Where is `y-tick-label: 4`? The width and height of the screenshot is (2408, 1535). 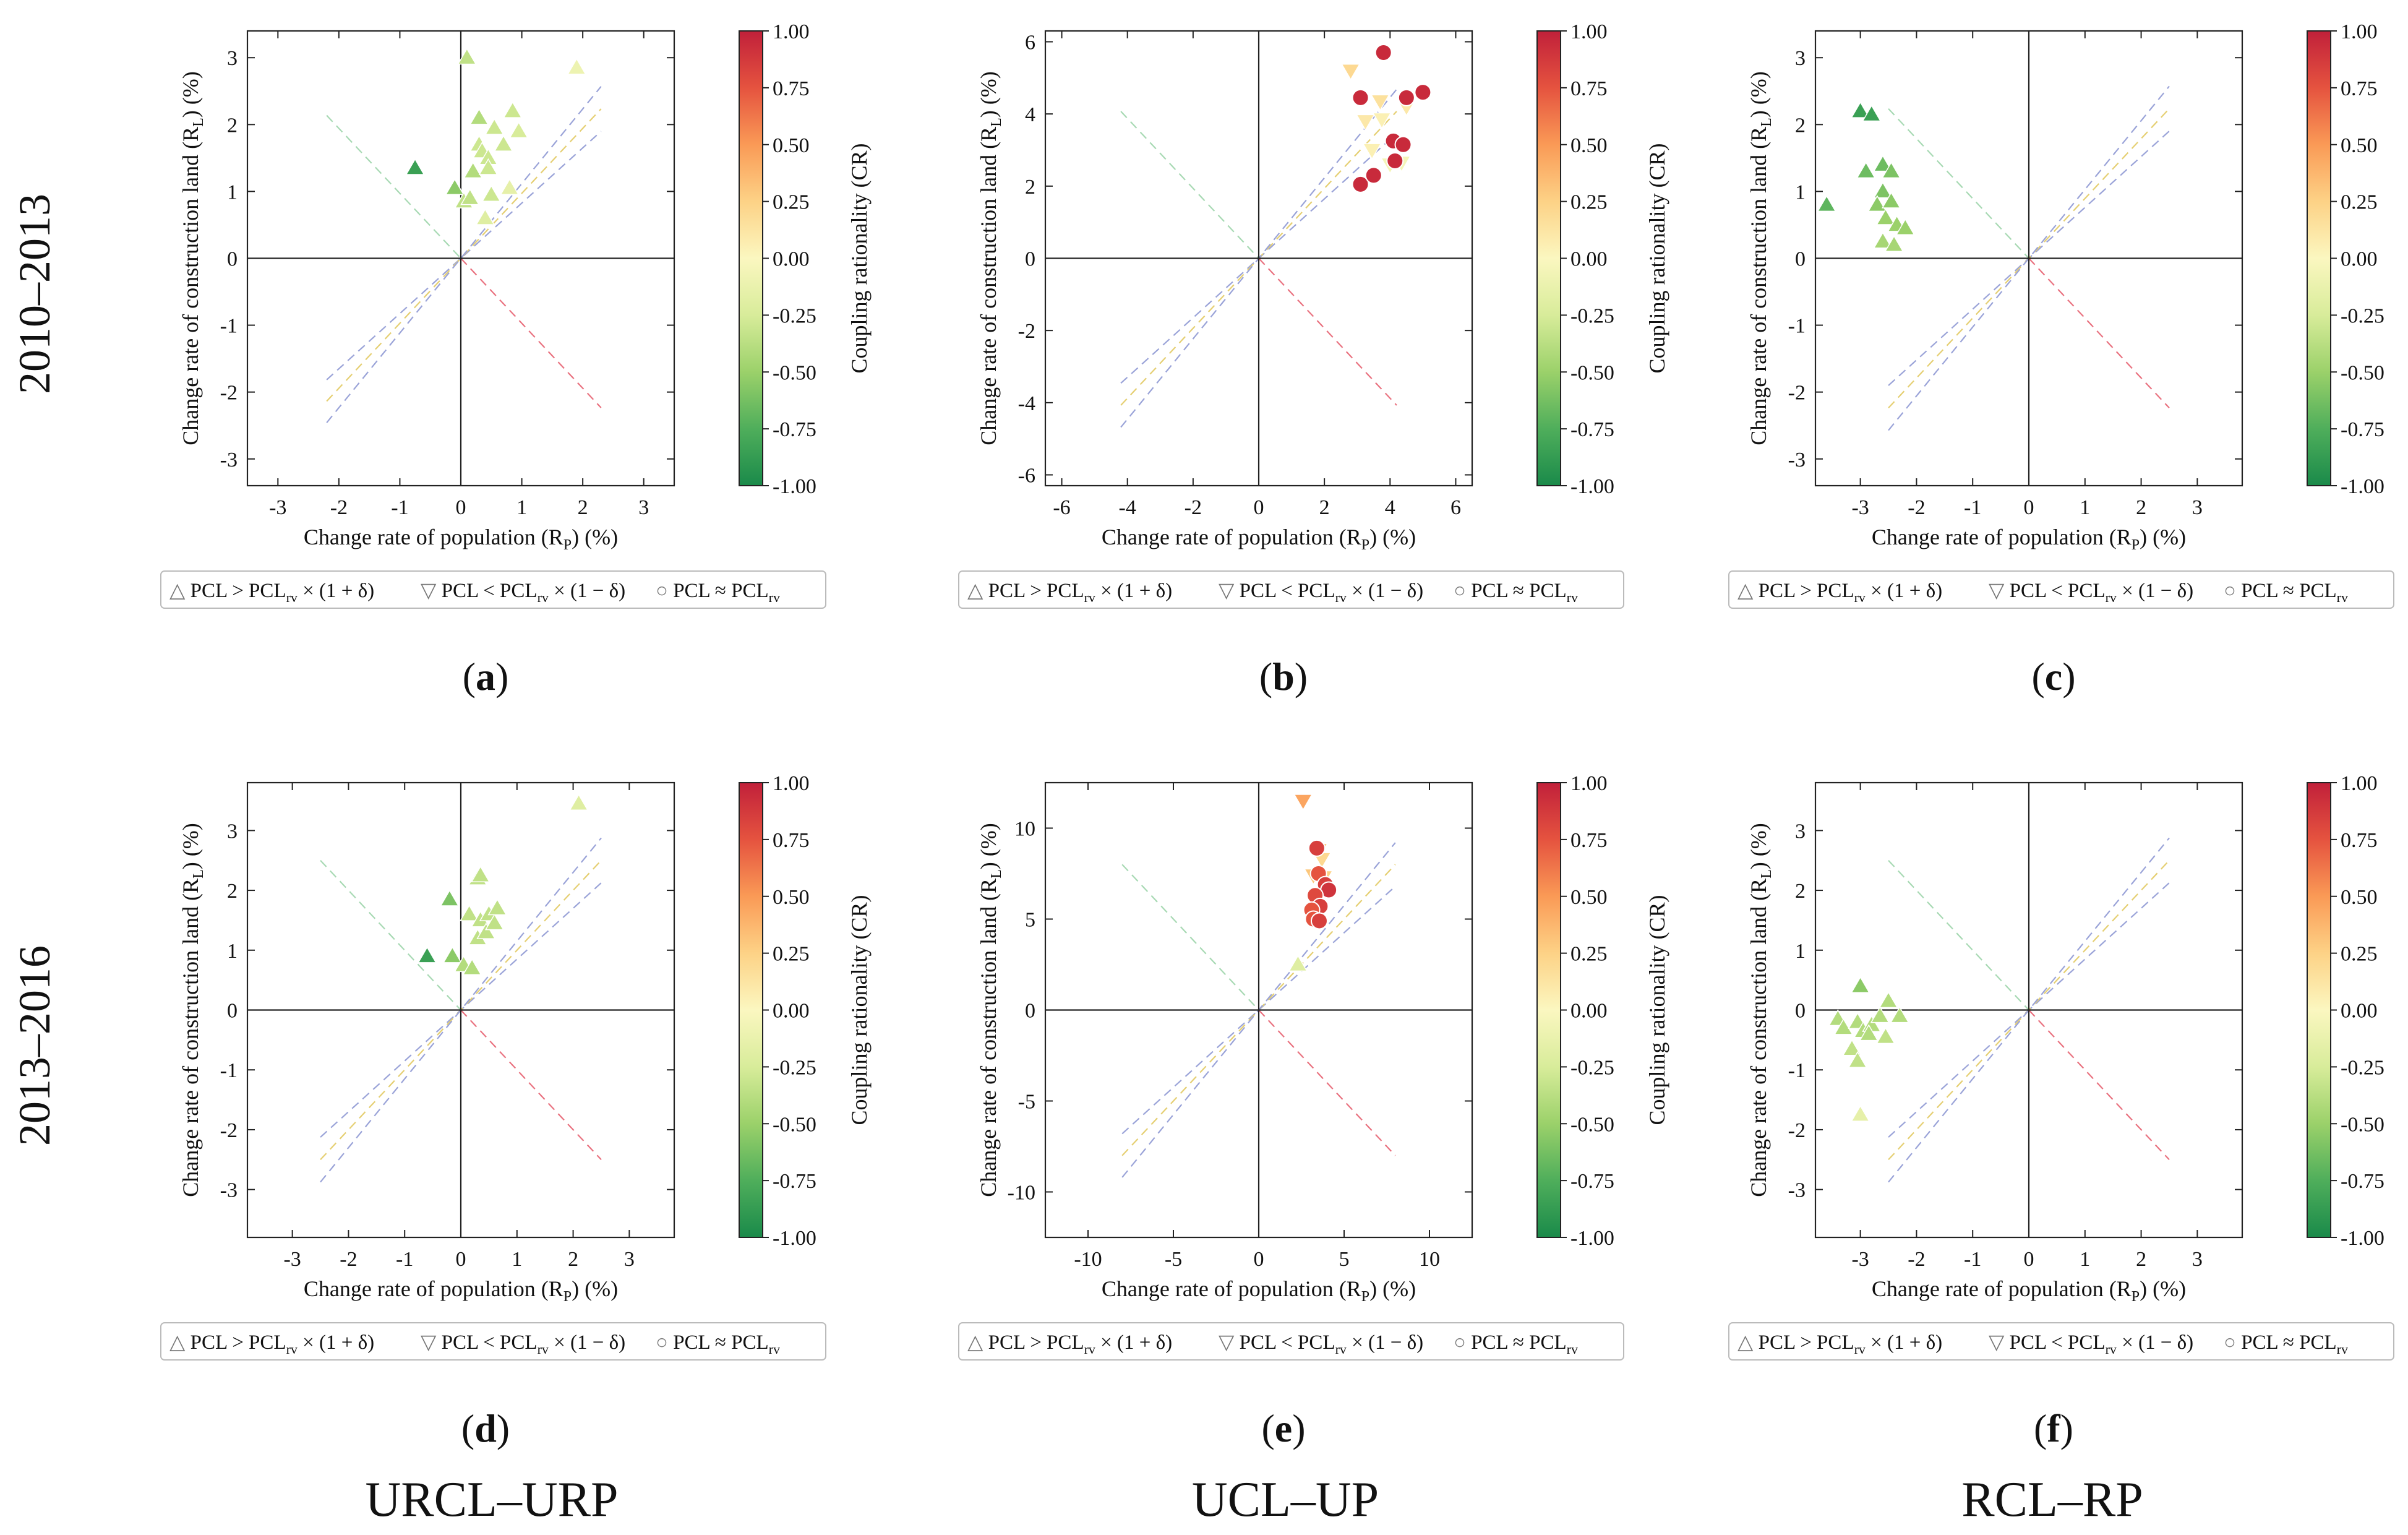 y-tick-label: 4 is located at coordinates (1030, 114).